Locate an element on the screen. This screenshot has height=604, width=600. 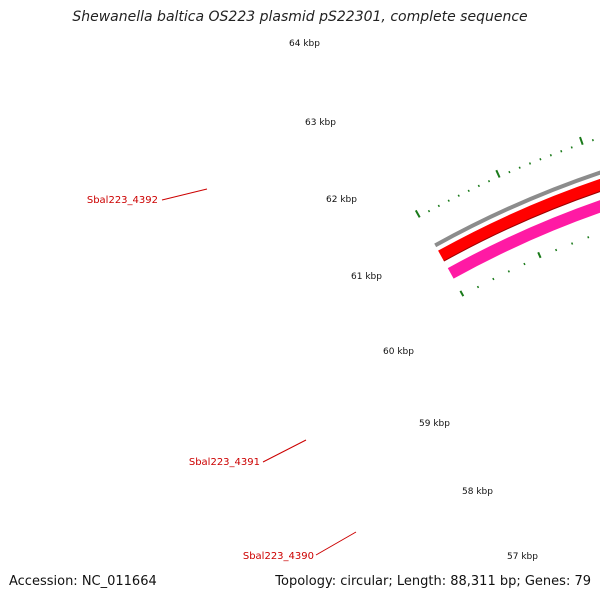
gene-label-sbal223-4392: Sbal223_4392 is located at coordinates (122, 200).